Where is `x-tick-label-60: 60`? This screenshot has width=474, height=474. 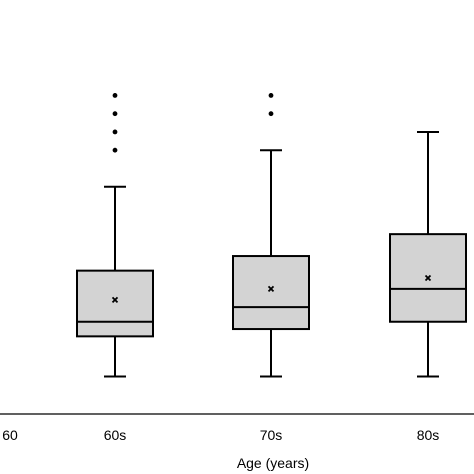
x-tick-label-60: 60 is located at coordinates (10, 435).